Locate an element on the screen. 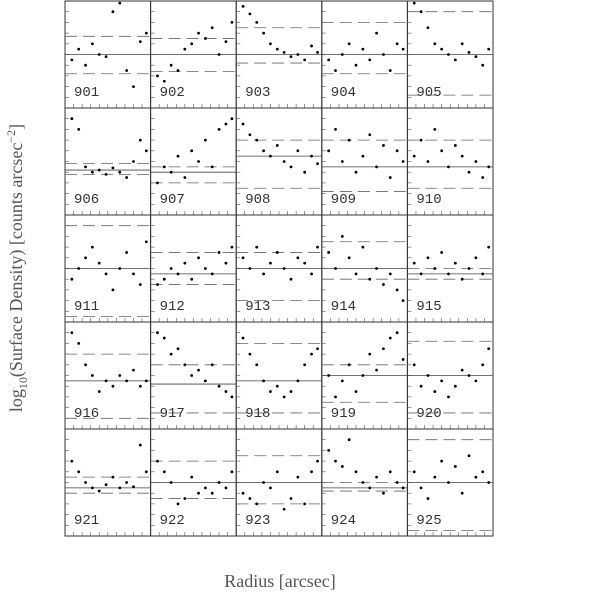 The height and width of the screenshot is (601, 600). panel-label: 916 is located at coordinates (86, 414).